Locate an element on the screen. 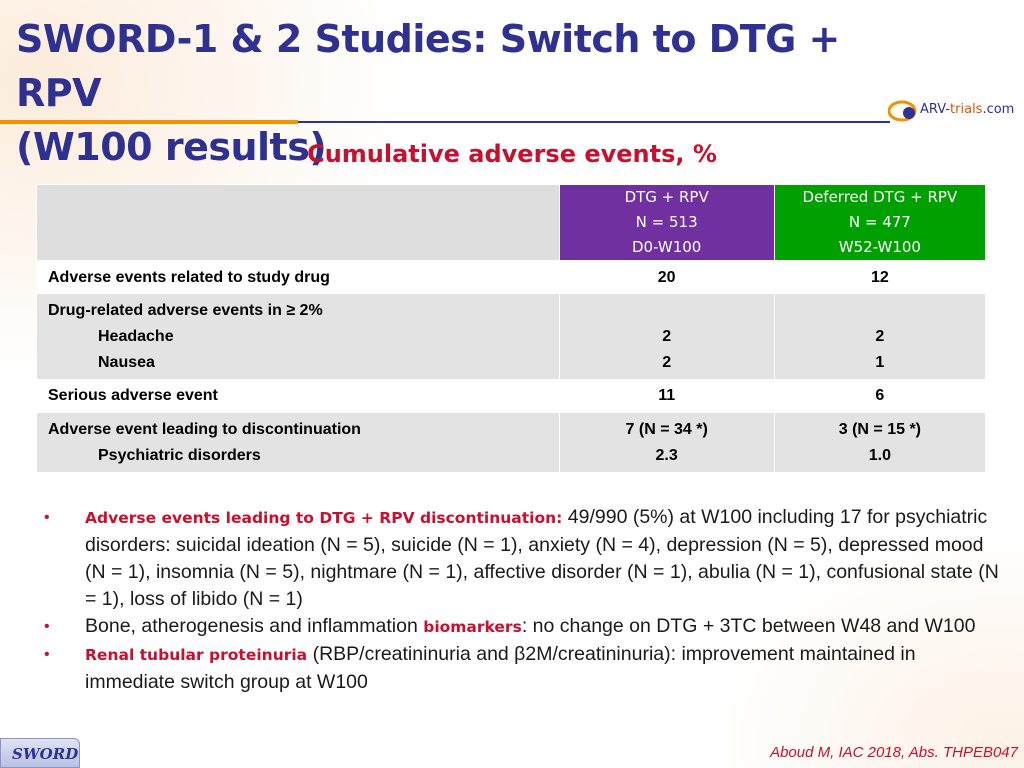  table-subtitle: Cumulative adverse events, % is located at coordinates (512, 154).